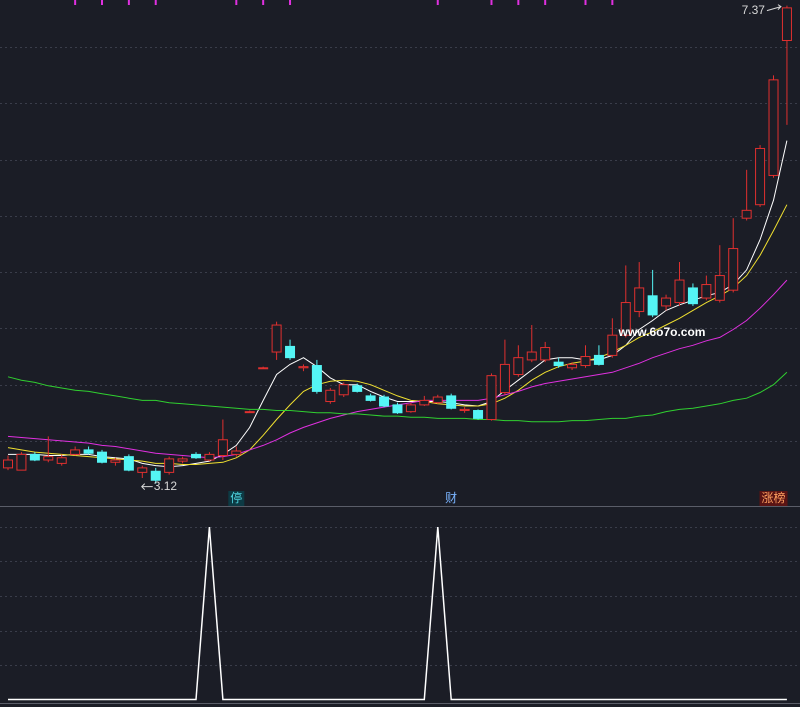 This screenshot has height=707, width=800. I want to click on event-marker: 涨榜, so click(774, 497).